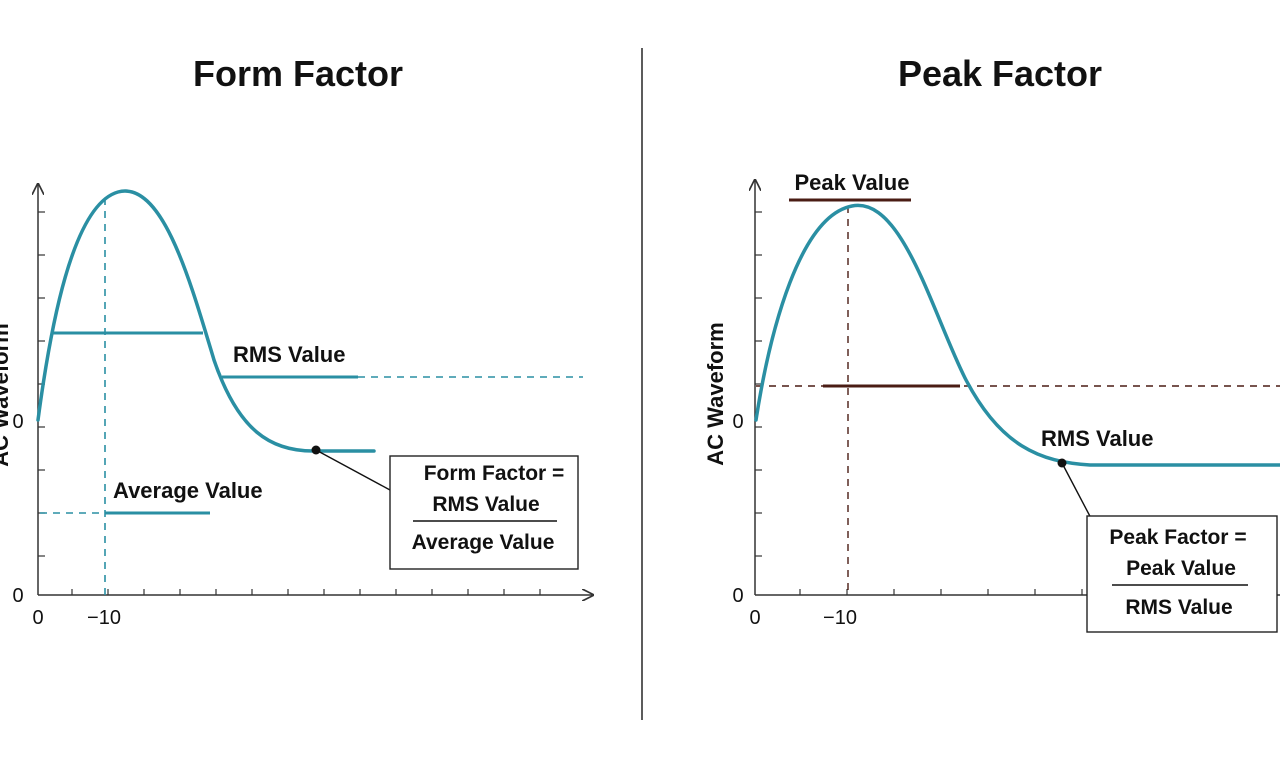 This screenshot has height=769, width=1280. I want to click on form-factor-formula-box, so click(484, 512).